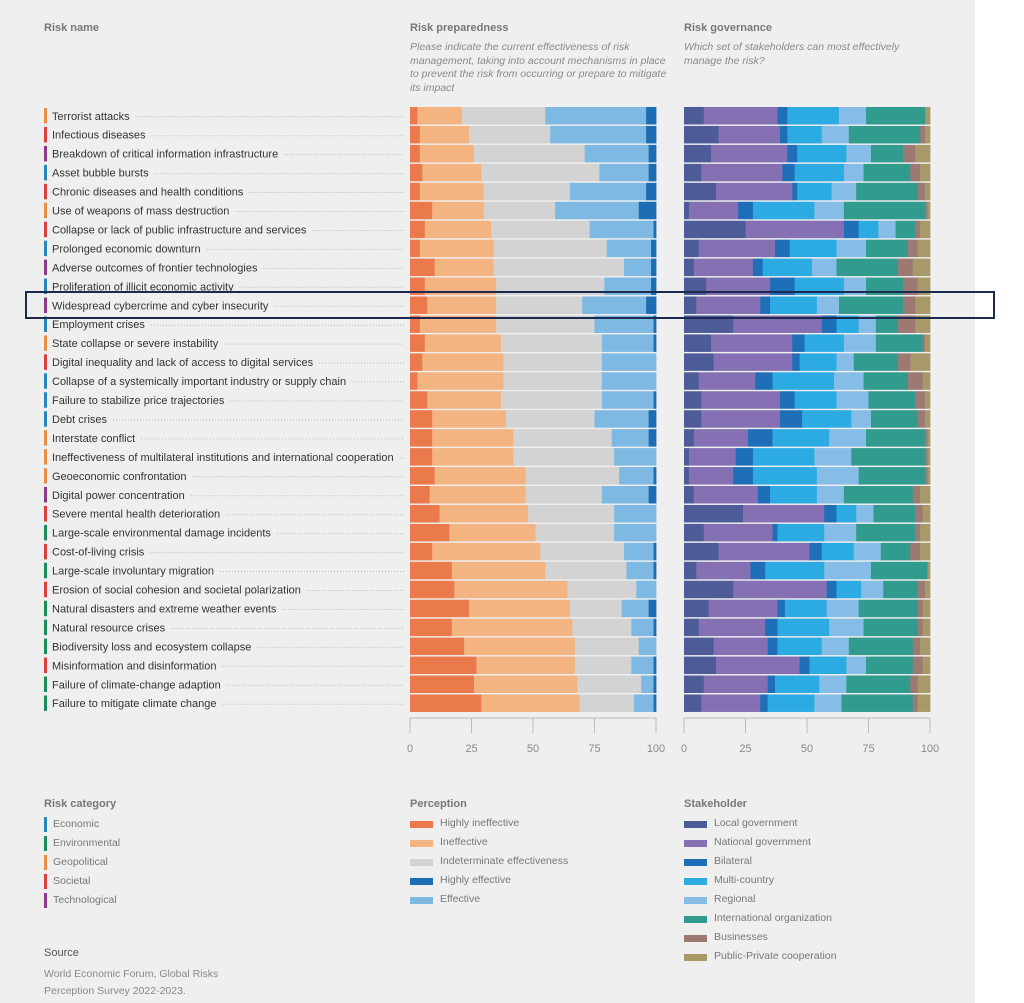 The image size is (1024, 1003). Describe the element at coordinates (762, 842) in the screenshot. I see `stakeholder-legend-item-label: National government` at that location.